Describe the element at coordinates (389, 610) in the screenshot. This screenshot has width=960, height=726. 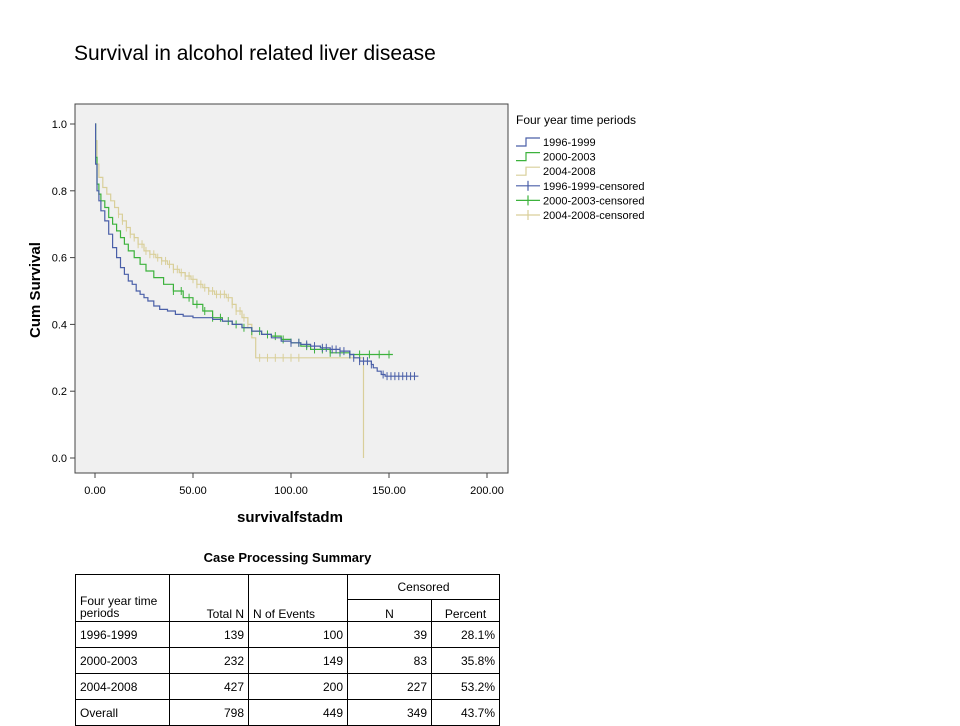
I see `header-n: N` at that location.